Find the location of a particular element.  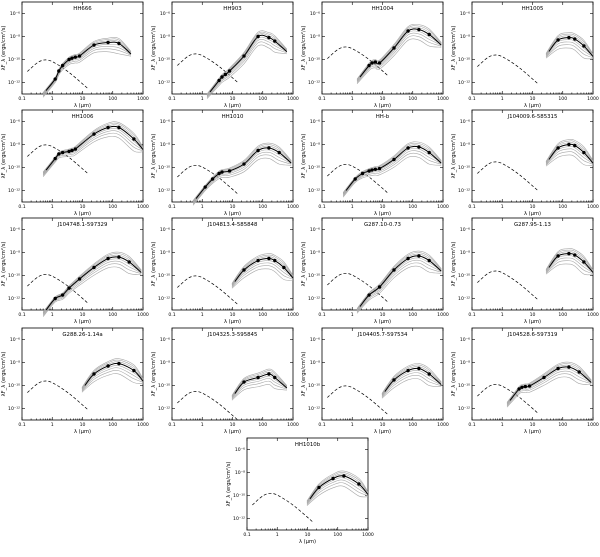

x-tick-label: 0.1 is located at coordinates (171, 425).